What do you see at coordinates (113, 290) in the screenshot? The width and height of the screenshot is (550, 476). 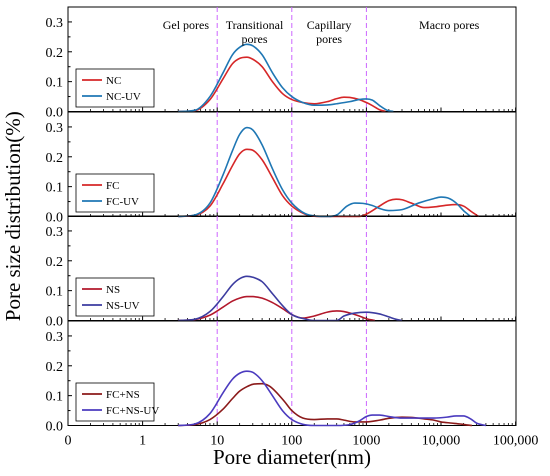 I see `legend-label: NS` at bounding box center [113, 290].